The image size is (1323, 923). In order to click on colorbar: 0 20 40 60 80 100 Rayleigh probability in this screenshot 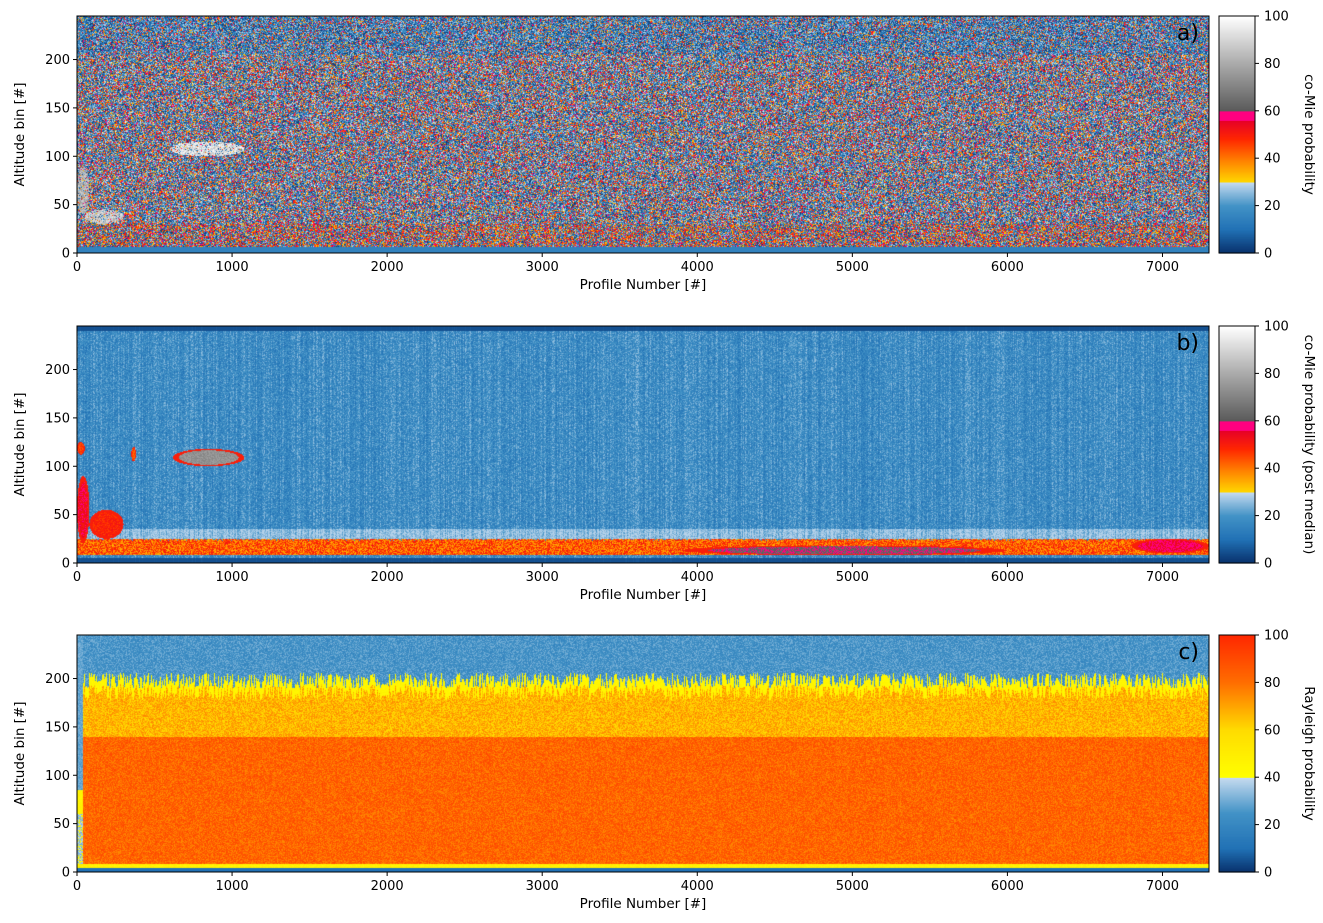, I will do `click(1267, 755)`.